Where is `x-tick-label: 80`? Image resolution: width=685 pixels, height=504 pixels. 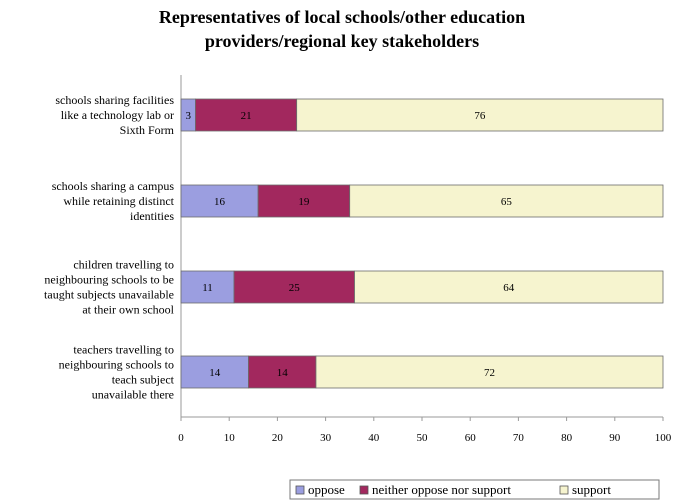 x-tick-label: 80 is located at coordinates (567, 438).